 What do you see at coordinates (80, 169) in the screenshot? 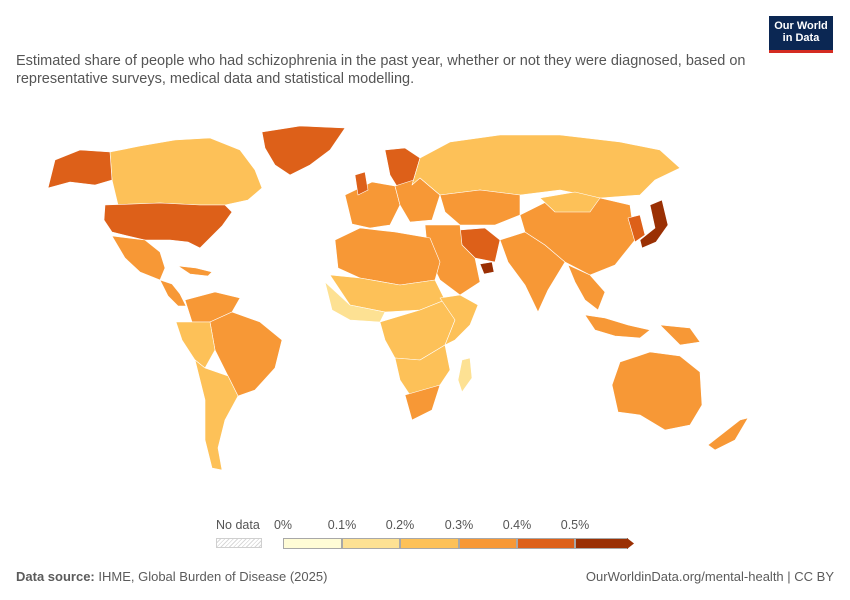
I see `region-alaska` at bounding box center [80, 169].